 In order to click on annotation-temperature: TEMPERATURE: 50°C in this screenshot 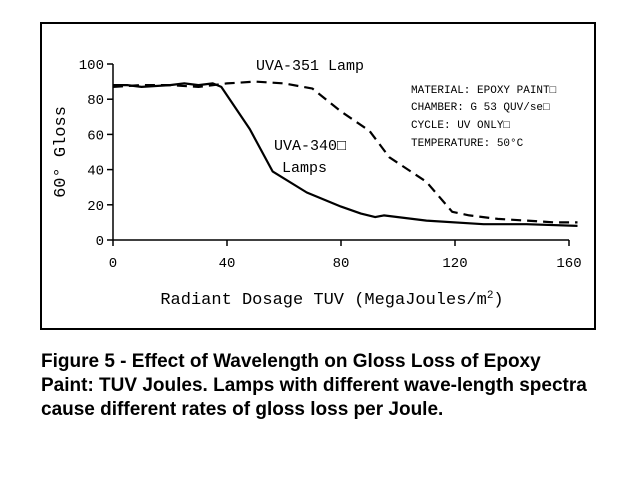, I will do `click(467, 144)`.